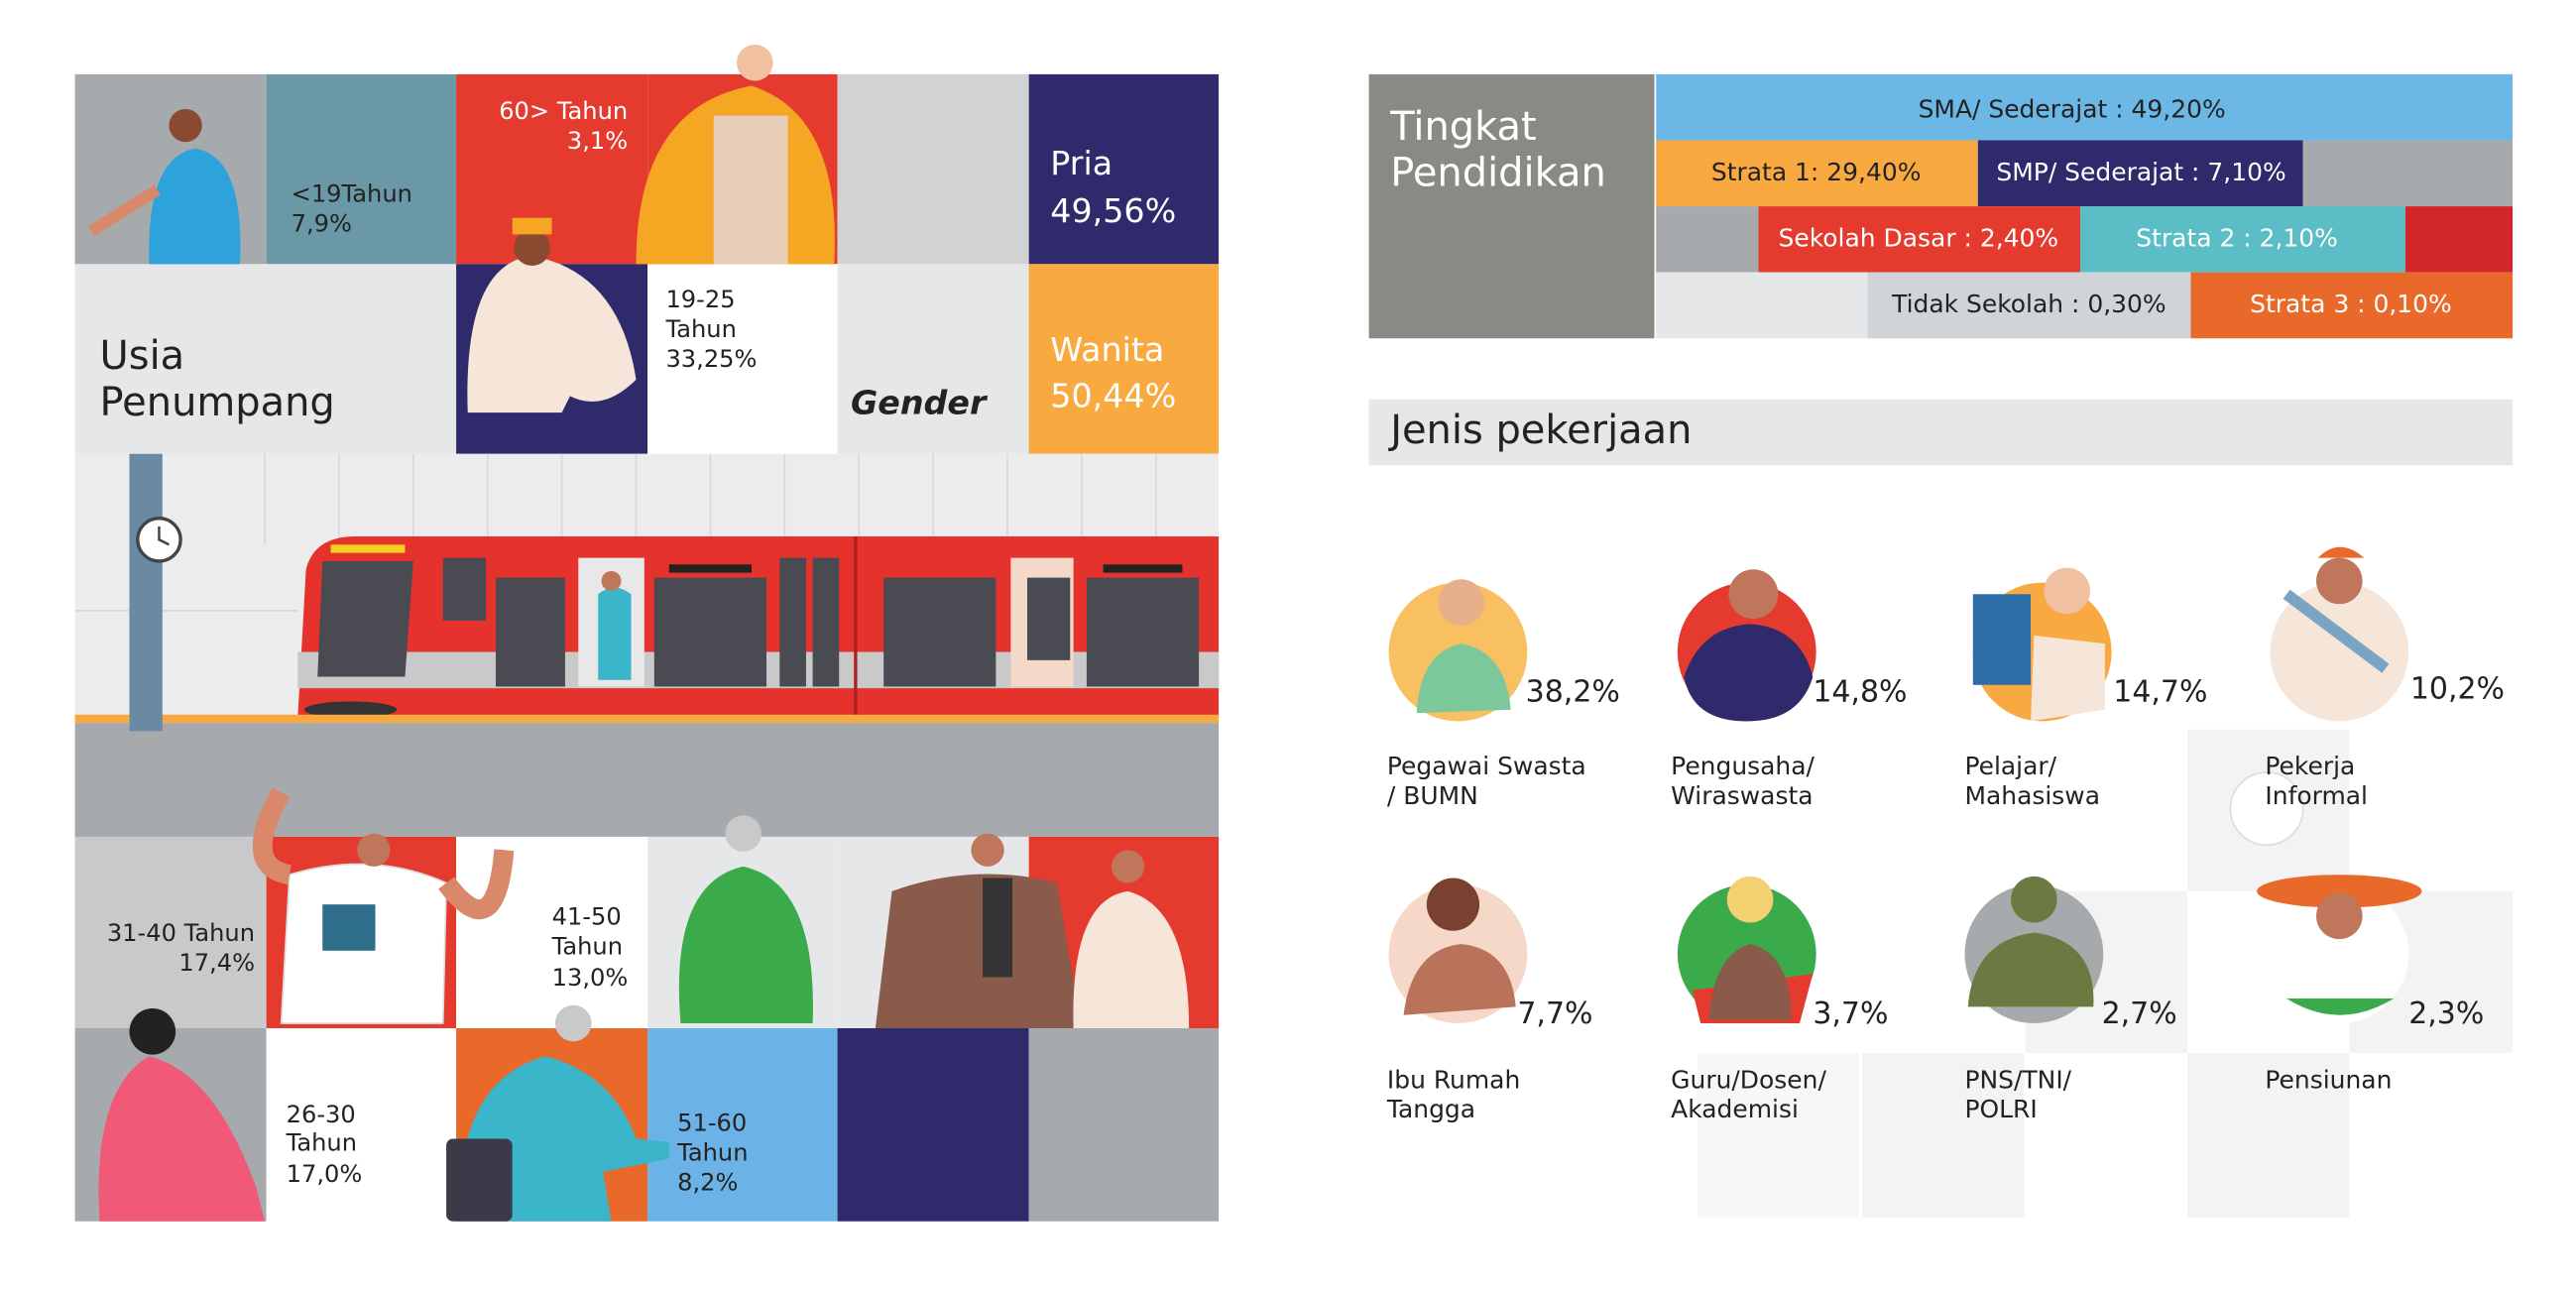 The height and width of the screenshot is (1289, 2576). Describe the element at coordinates (2073, 110) in the screenshot. I see `edu-label: SMA/ Sederajat : 49,20%` at that location.